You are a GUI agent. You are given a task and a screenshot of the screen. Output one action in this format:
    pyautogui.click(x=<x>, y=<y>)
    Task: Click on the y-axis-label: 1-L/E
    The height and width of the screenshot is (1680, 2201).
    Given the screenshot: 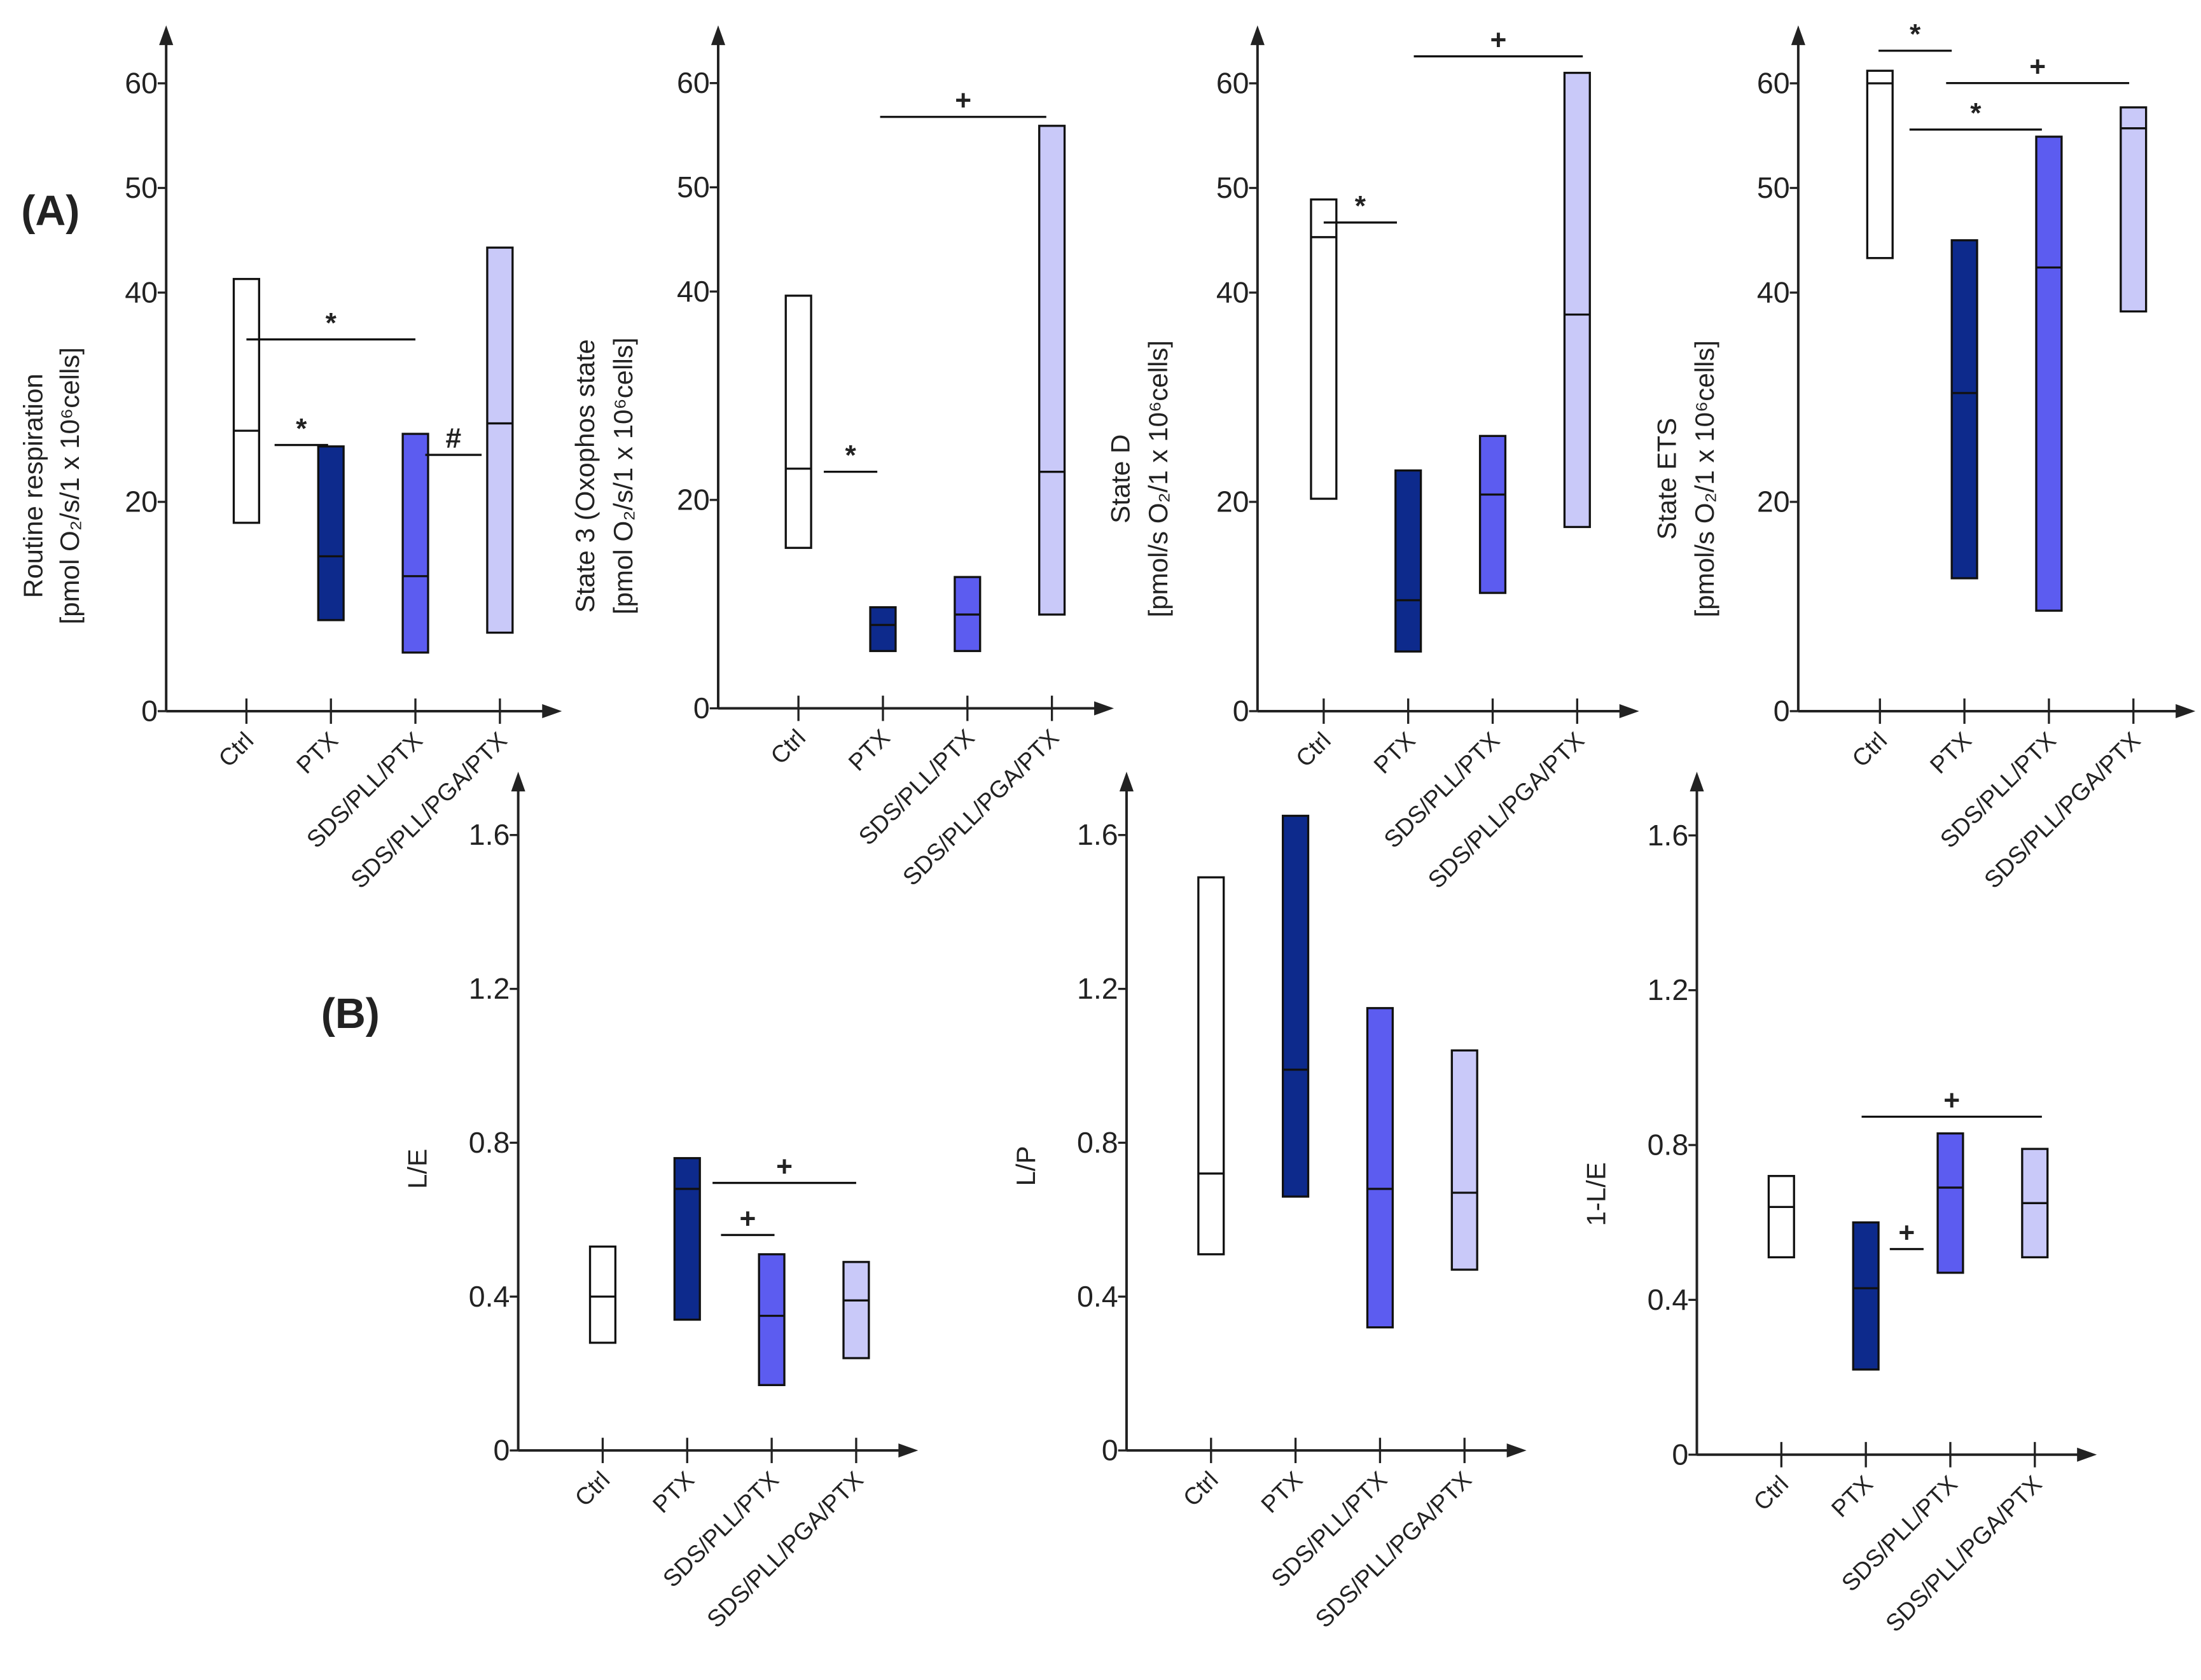 What is the action you would take?
    pyautogui.click(x=1596, y=1194)
    